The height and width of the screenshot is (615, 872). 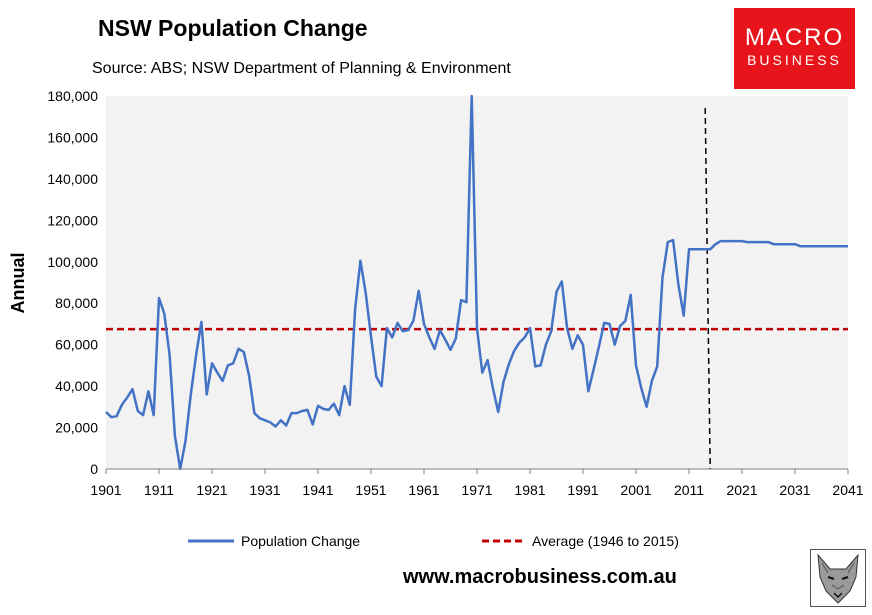 What do you see at coordinates (707, 288) in the screenshot?
I see `forecast-divider-line` at bounding box center [707, 288].